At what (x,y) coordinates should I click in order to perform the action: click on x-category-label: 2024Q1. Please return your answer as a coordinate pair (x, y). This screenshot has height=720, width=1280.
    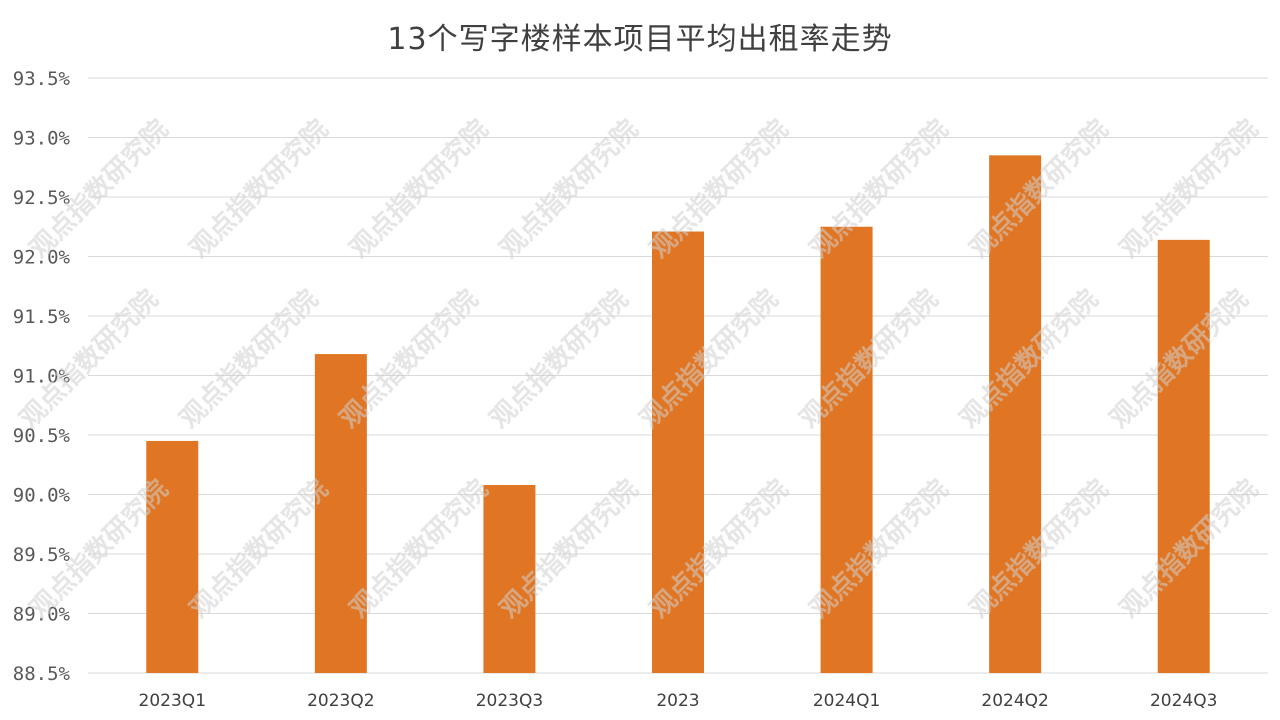
    Looking at the image, I should click on (846, 701).